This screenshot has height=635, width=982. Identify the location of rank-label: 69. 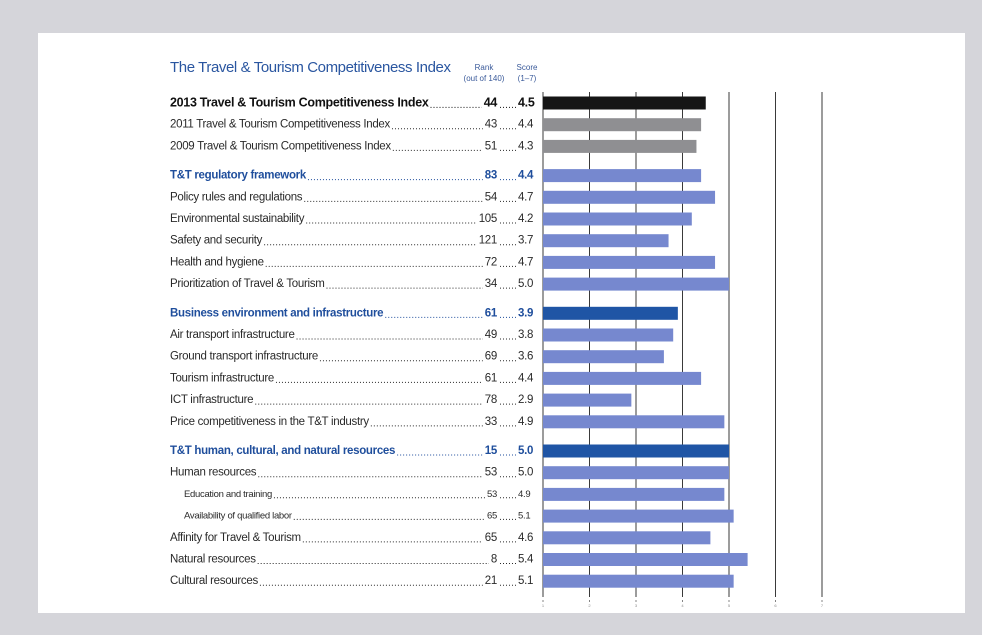
(491, 357).